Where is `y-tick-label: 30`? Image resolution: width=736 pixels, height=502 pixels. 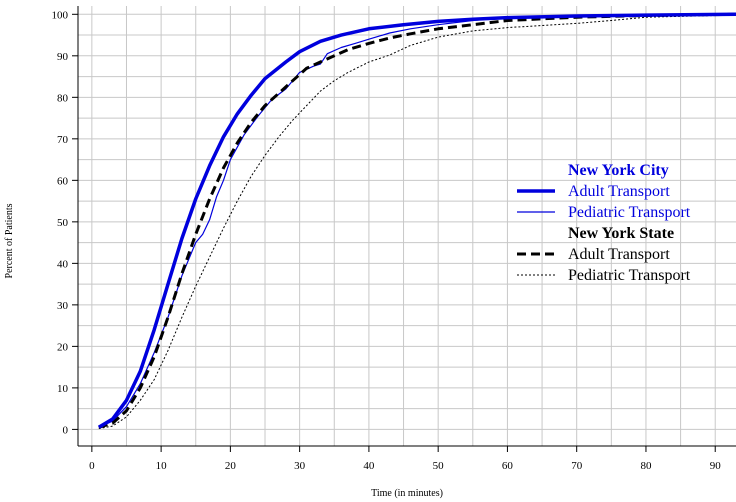
y-tick-label: 30 is located at coordinates (63, 306).